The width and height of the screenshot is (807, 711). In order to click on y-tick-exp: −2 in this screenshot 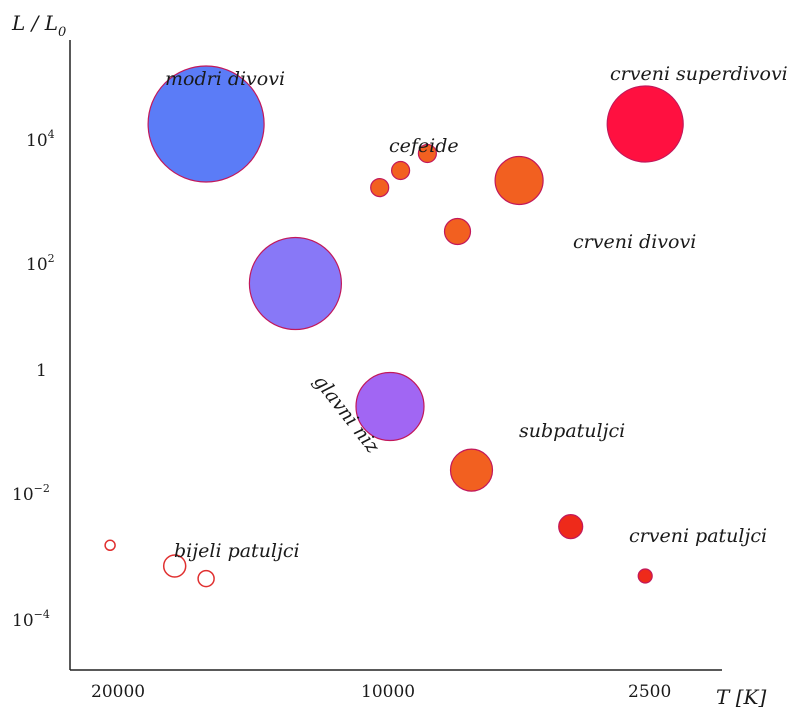, I will do `click(42, 488)`.